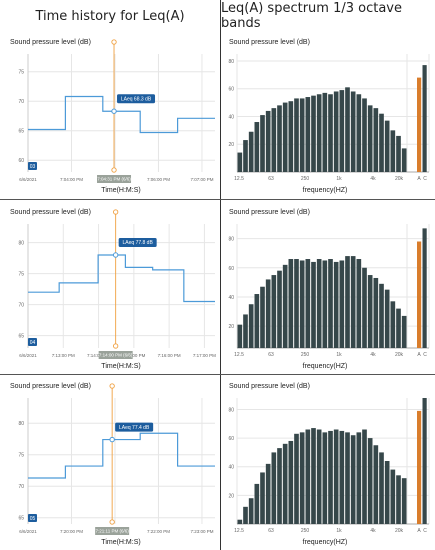 Image resolution: width=435 pixels, height=550 pixels. I want to click on x-tick-label: 7:20:00 PM, so click(71, 531).